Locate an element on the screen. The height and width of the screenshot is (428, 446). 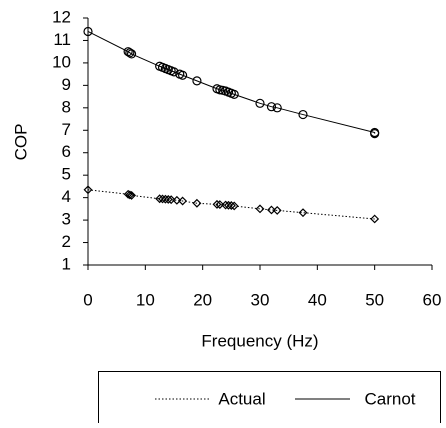
y-tick-label: 10 is located at coordinates (61, 61).